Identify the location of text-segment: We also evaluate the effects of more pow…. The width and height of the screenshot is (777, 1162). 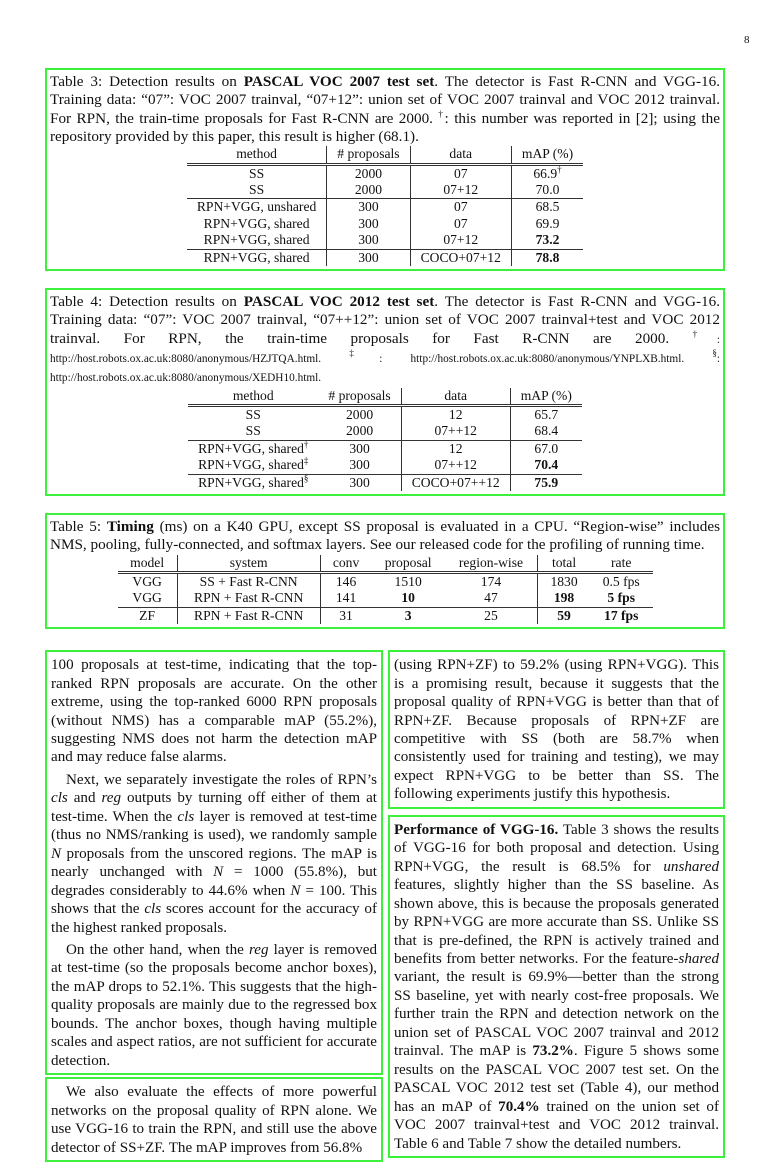
(214, 1120).